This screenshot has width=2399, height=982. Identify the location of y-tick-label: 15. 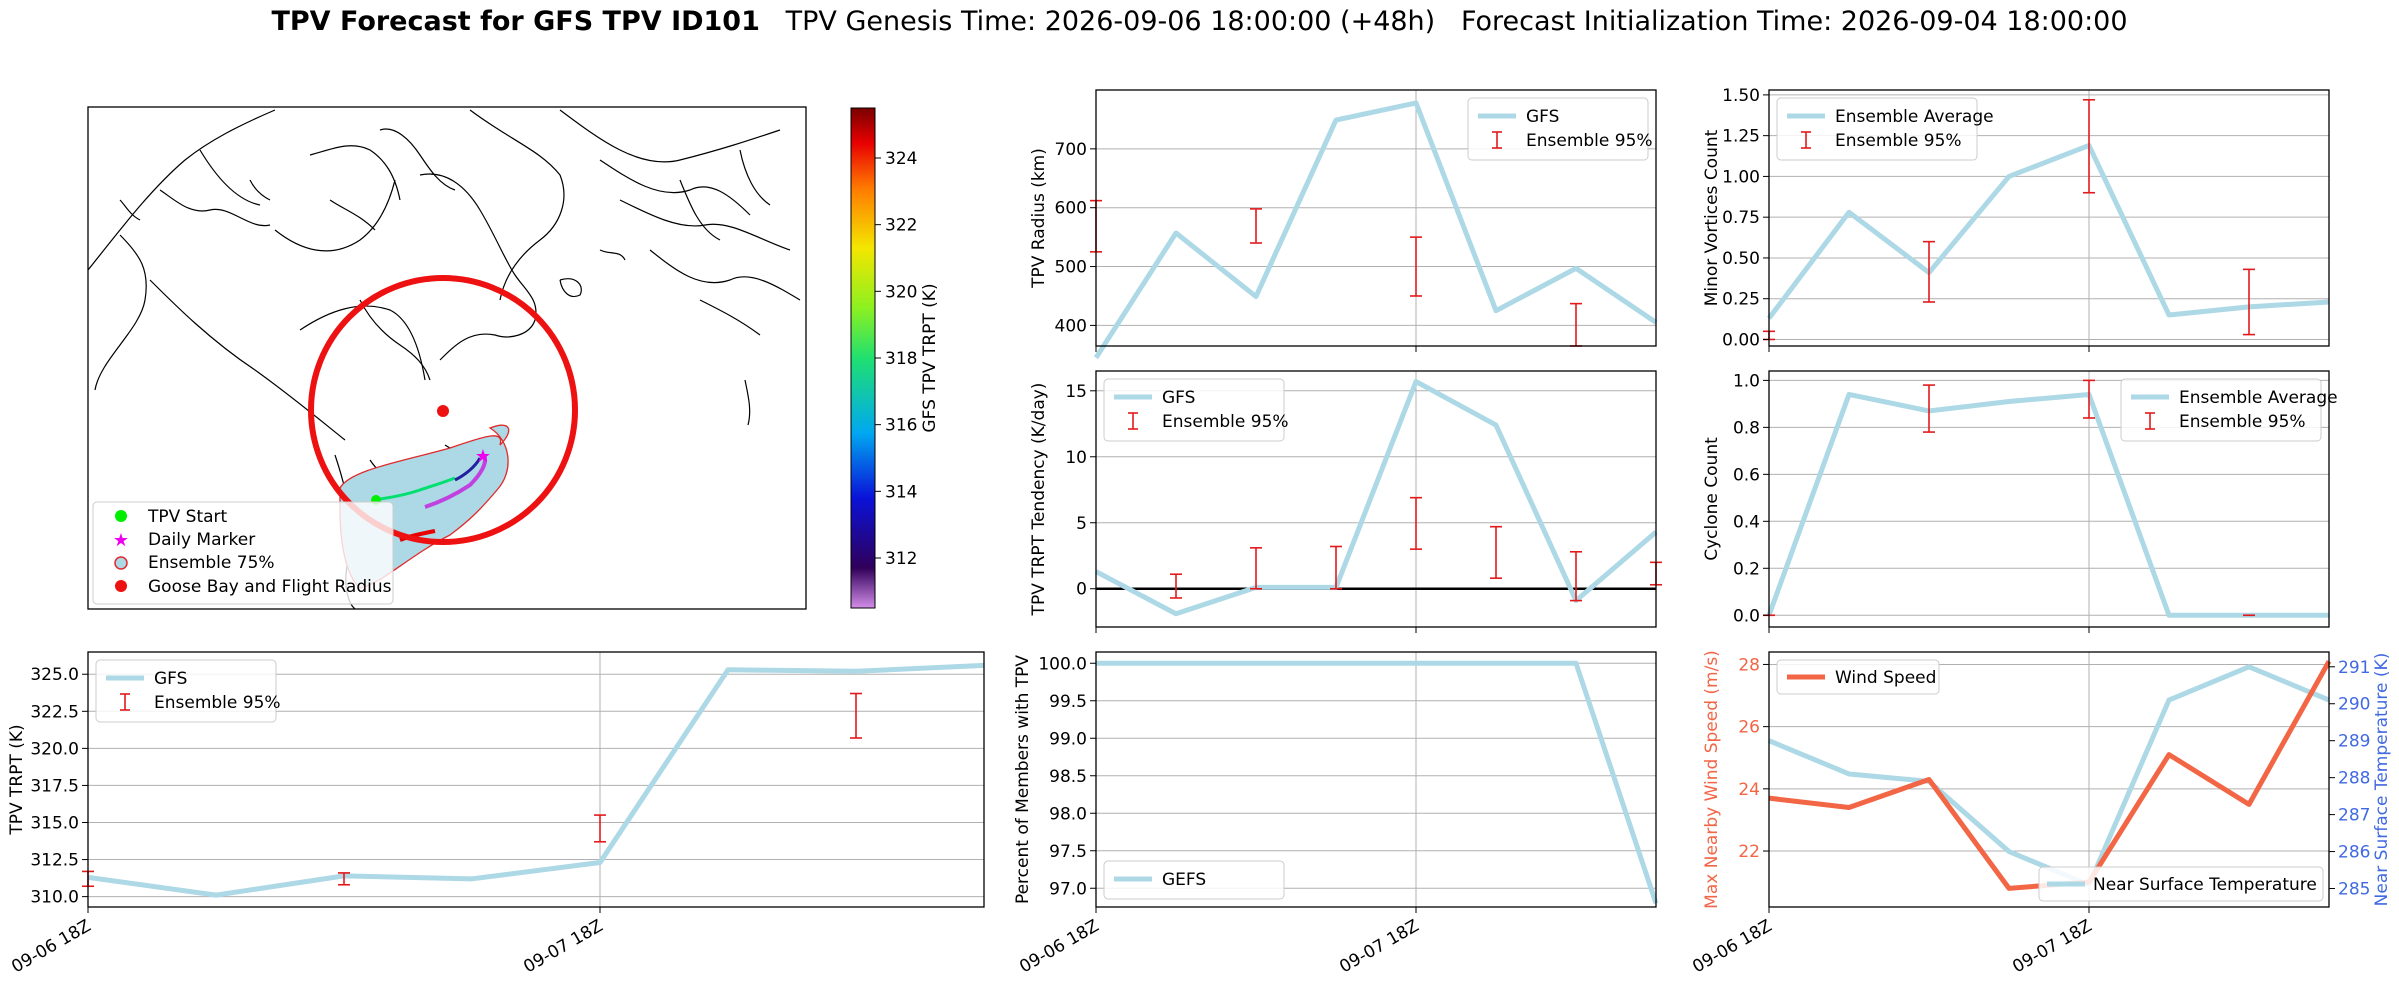
(1076, 392).